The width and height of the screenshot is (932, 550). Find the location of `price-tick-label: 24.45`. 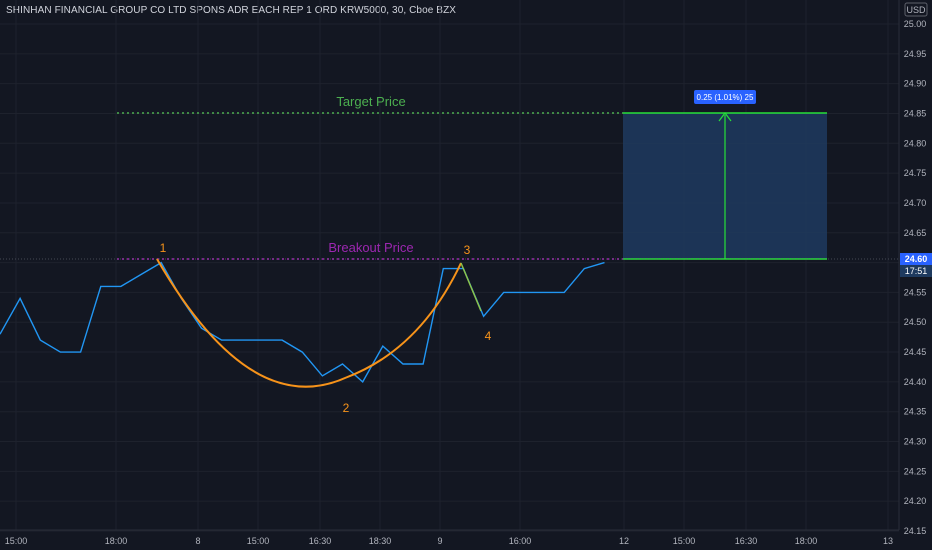

price-tick-label: 24.45 is located at coordinates (915, 352).